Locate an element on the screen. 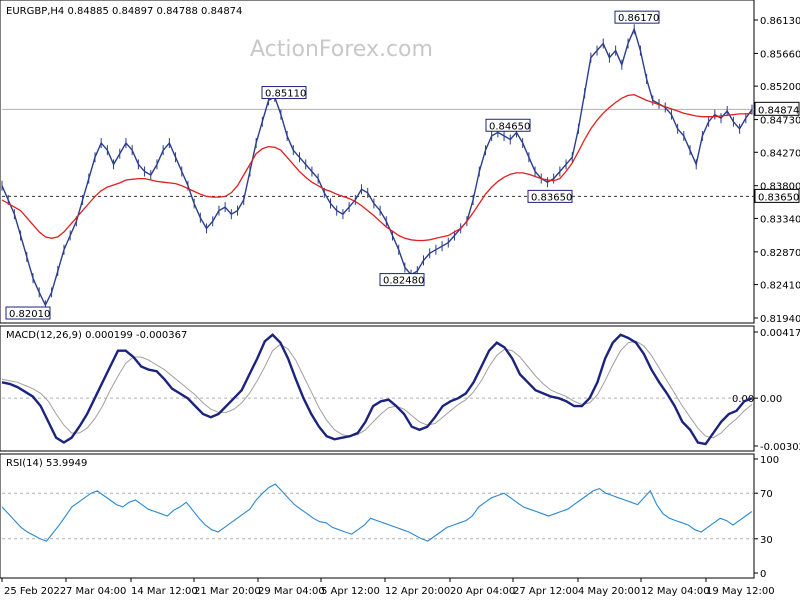 The height and width of the screenshot is (604, 800). watermark: ActionForex.com is located at coordinates (341, 49).